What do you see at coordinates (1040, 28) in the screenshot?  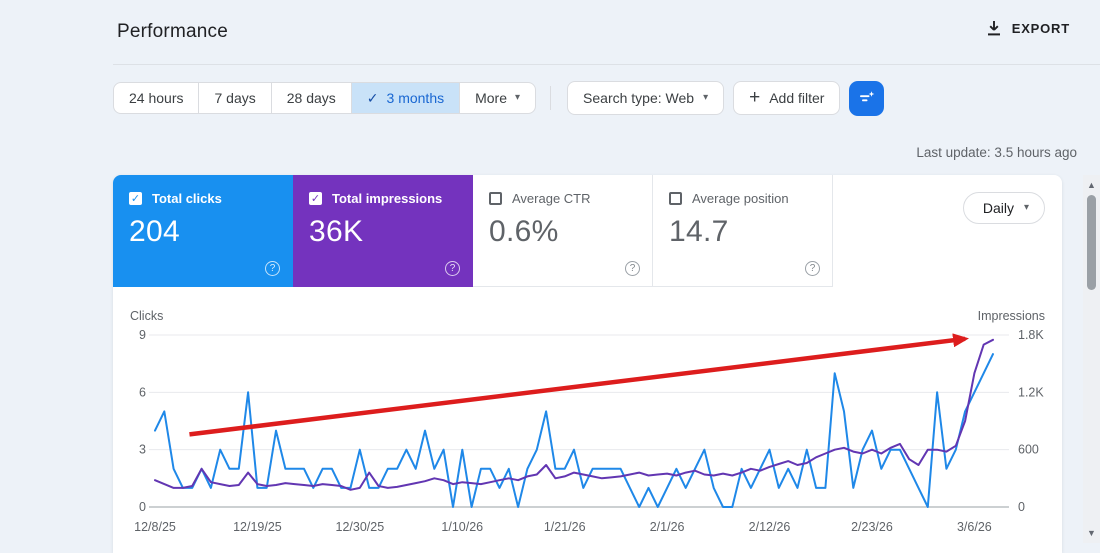 I see `export-label: EXPORT` at bounding box center [1040, 28].